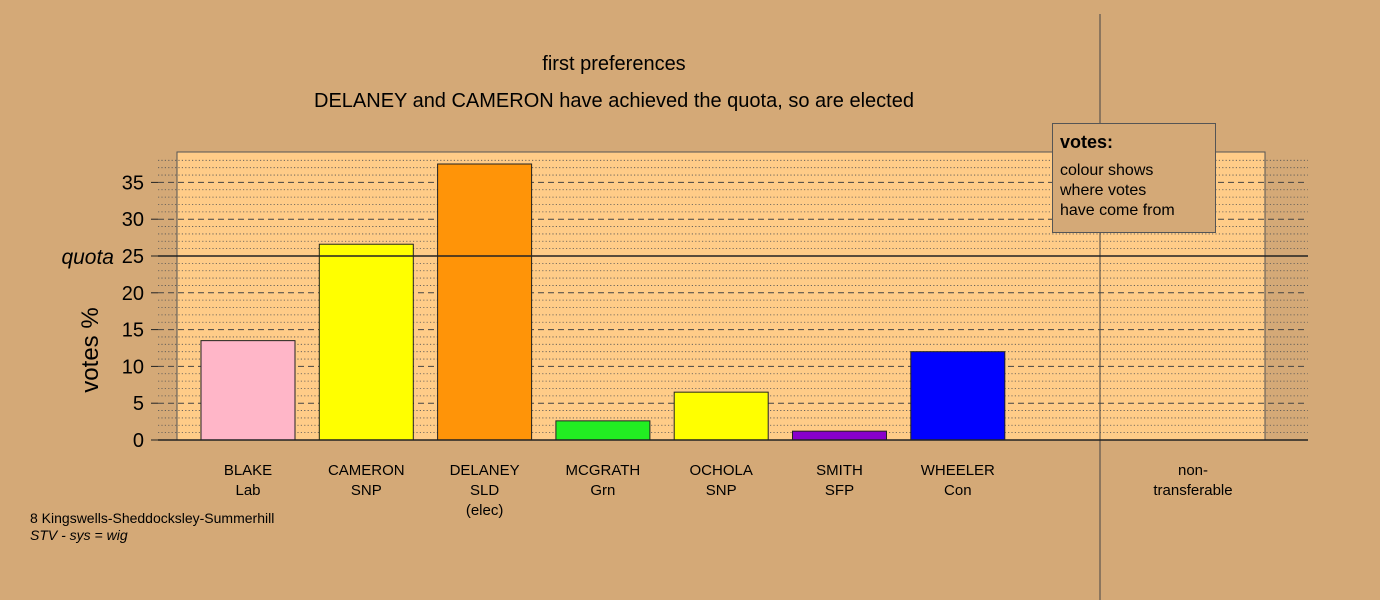 The width and height of the screenshot is (1380, 600). What do you see at coordinates (138, 404) in the screenshot?
I see `y-tick-label: 5` at bounding box center [138, 404].